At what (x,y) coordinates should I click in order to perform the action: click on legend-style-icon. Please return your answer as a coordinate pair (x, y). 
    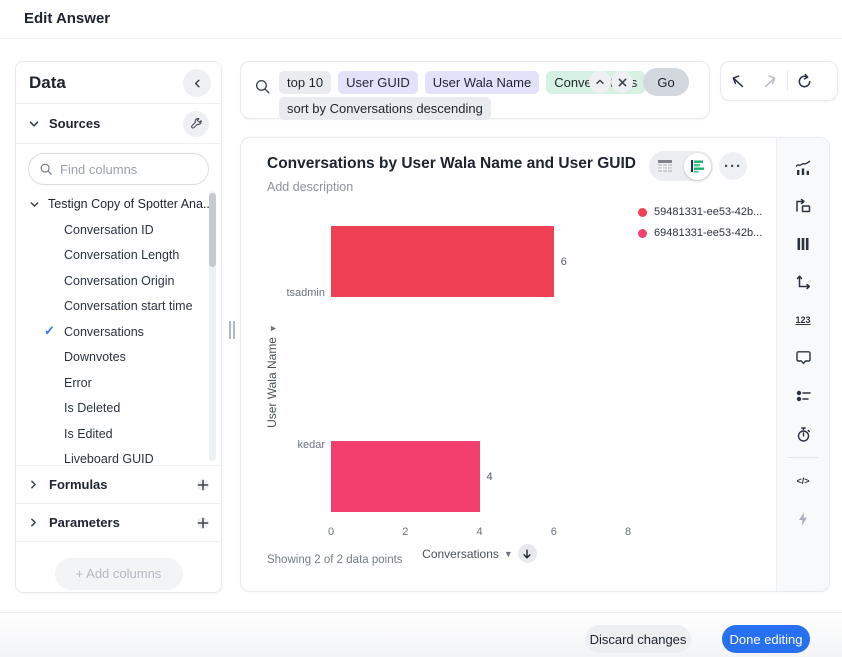
    Looking at the image, I should click on (803, 396).